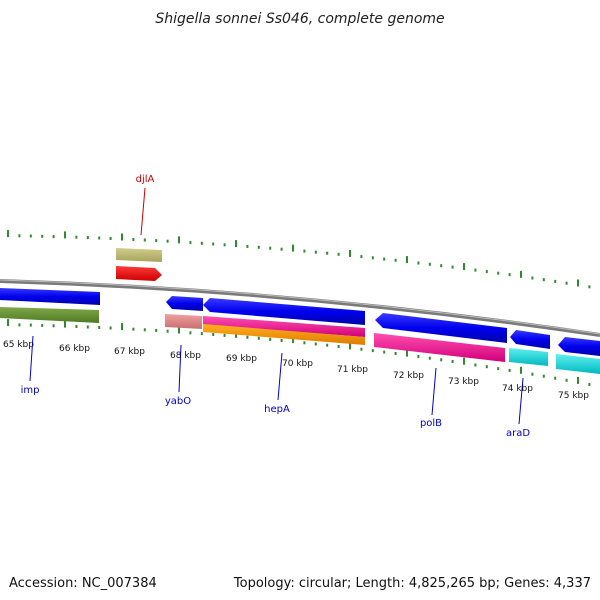  What do you see at coordinates (439, 347) in the screenshot?
I see `gene-feature-polB-pink` at bounding box center [439, 347].